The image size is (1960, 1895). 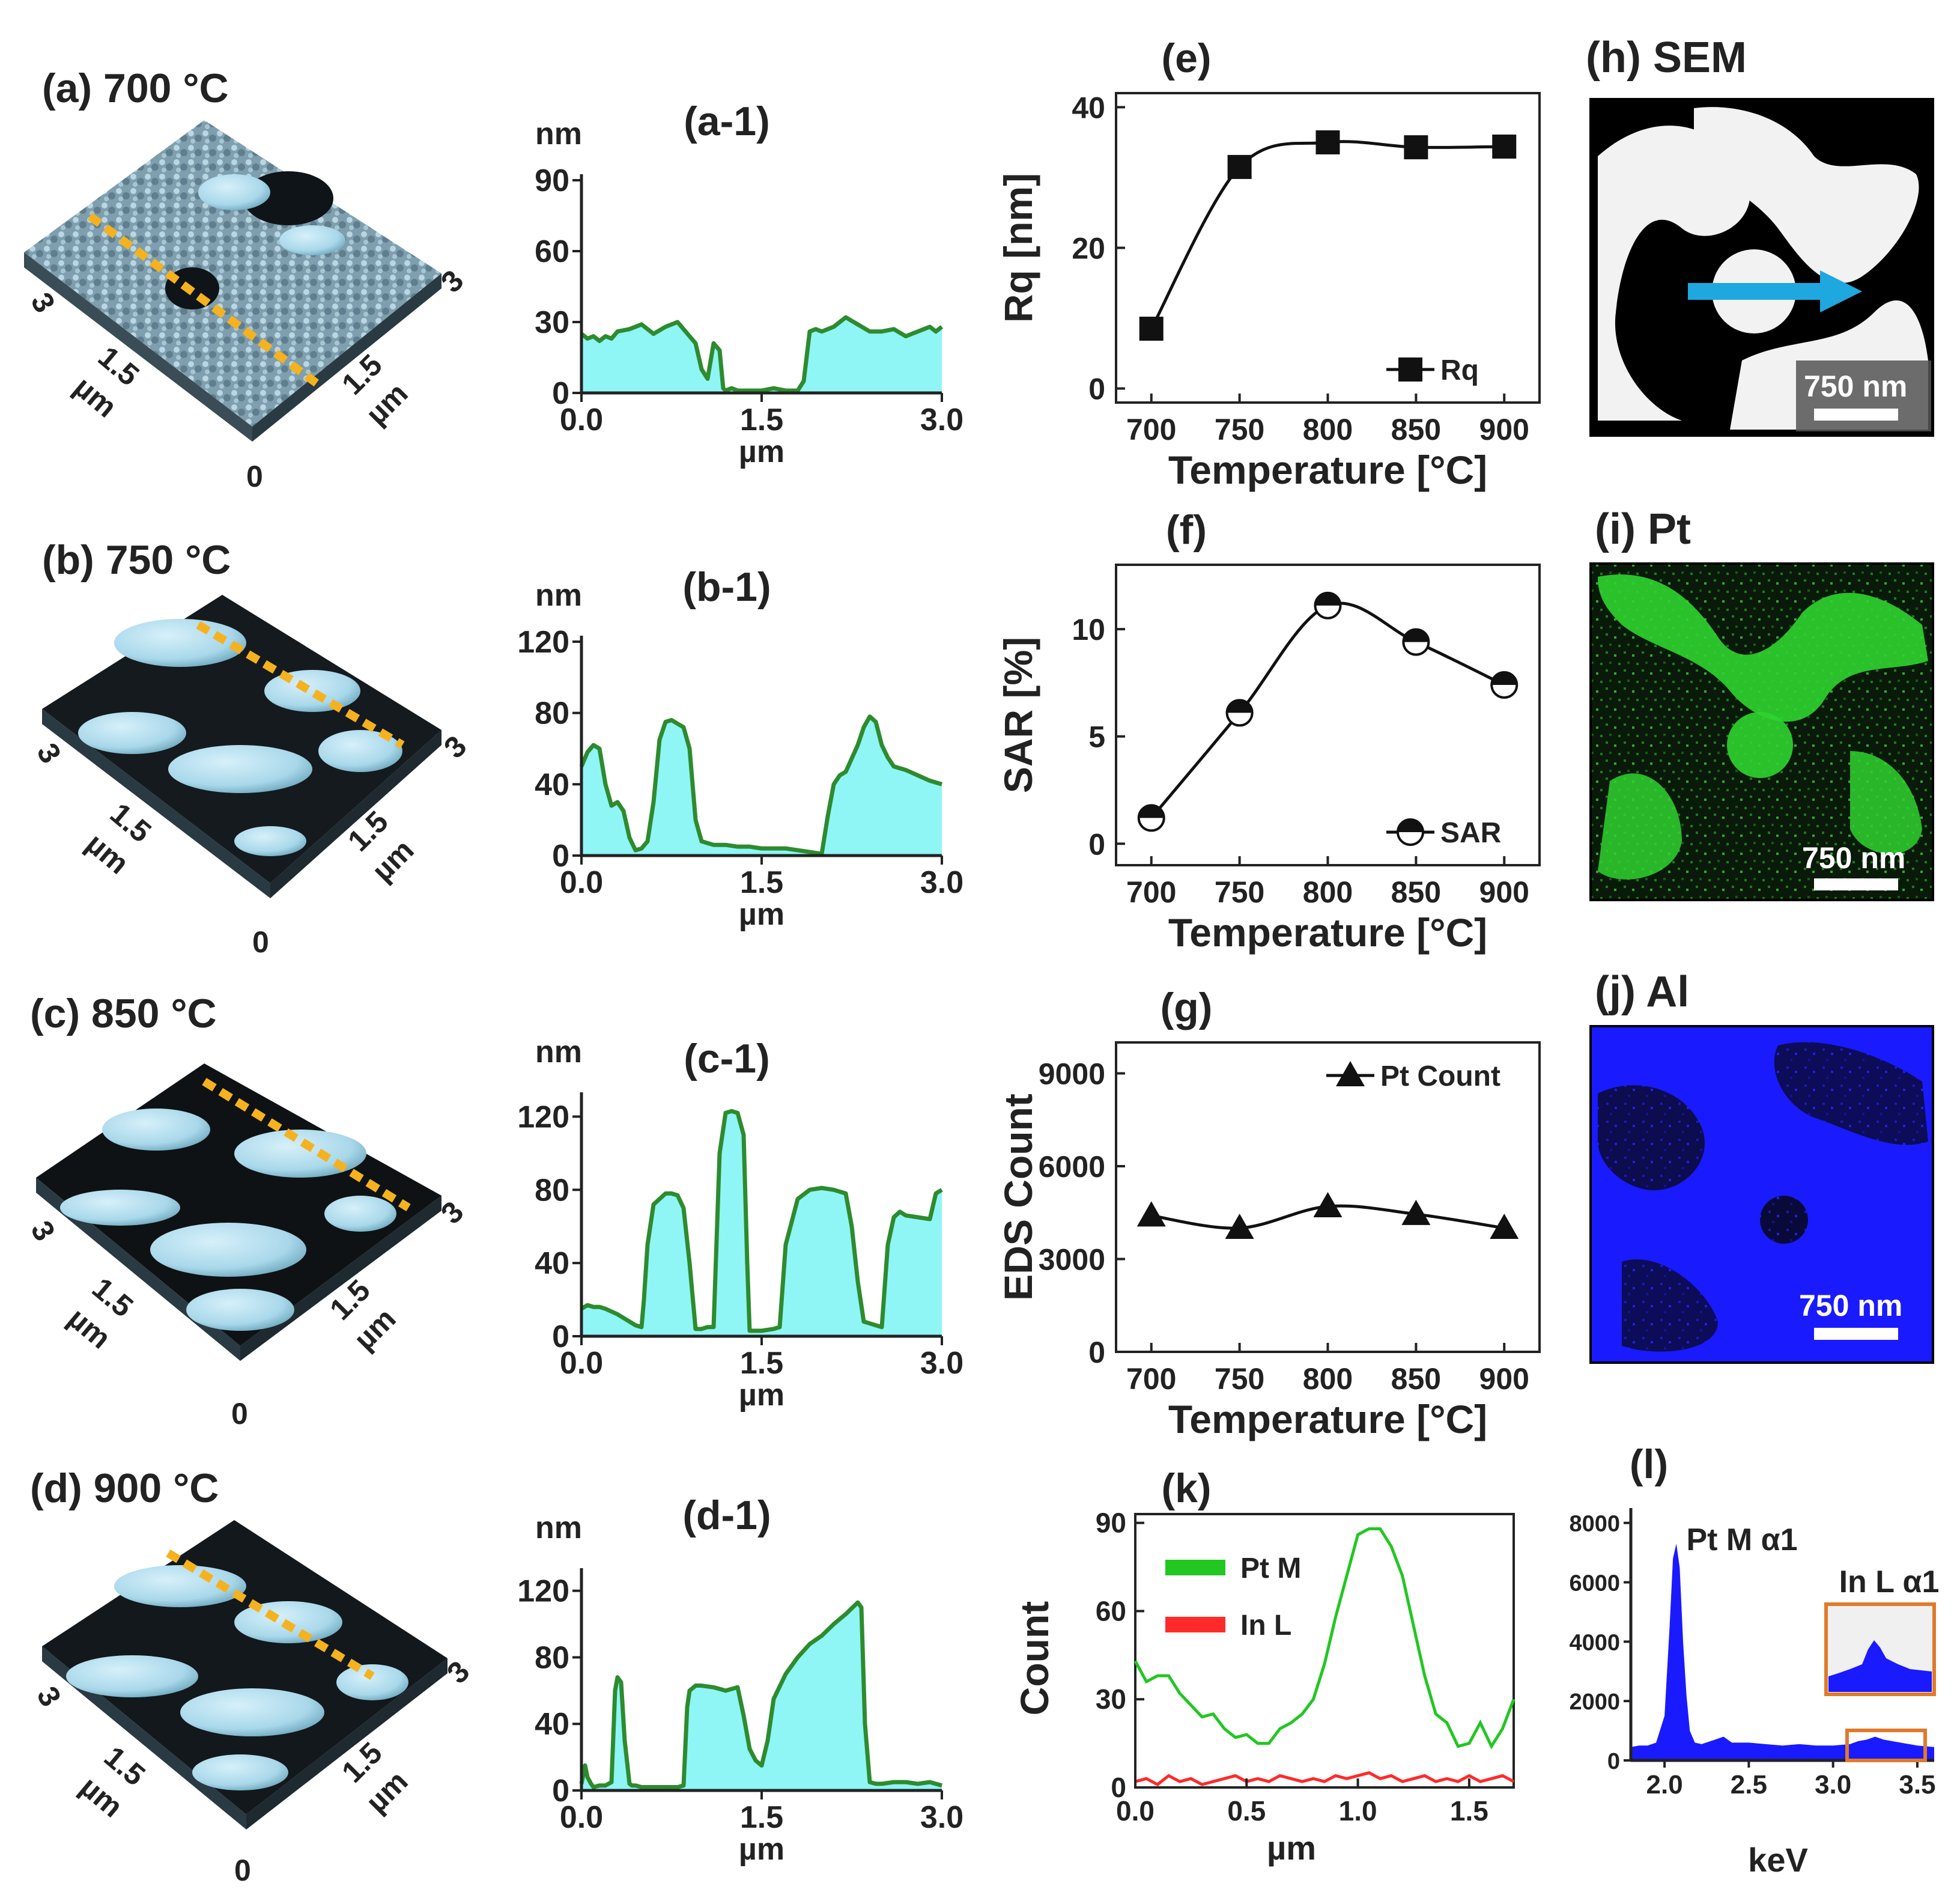 I want to click on chart-title: (a-1), so click(x=727, y=121).